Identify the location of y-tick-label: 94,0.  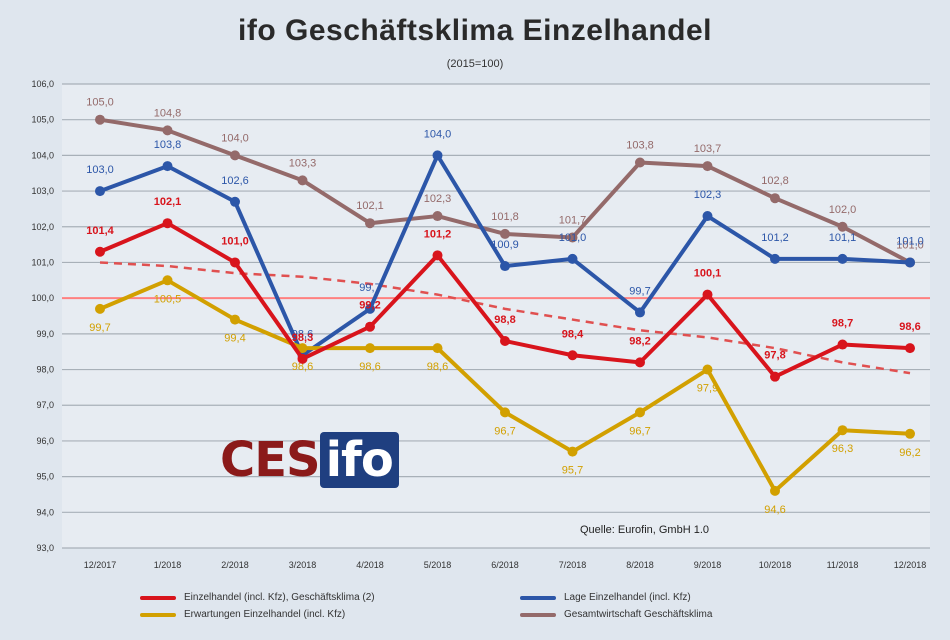
(45, 512).